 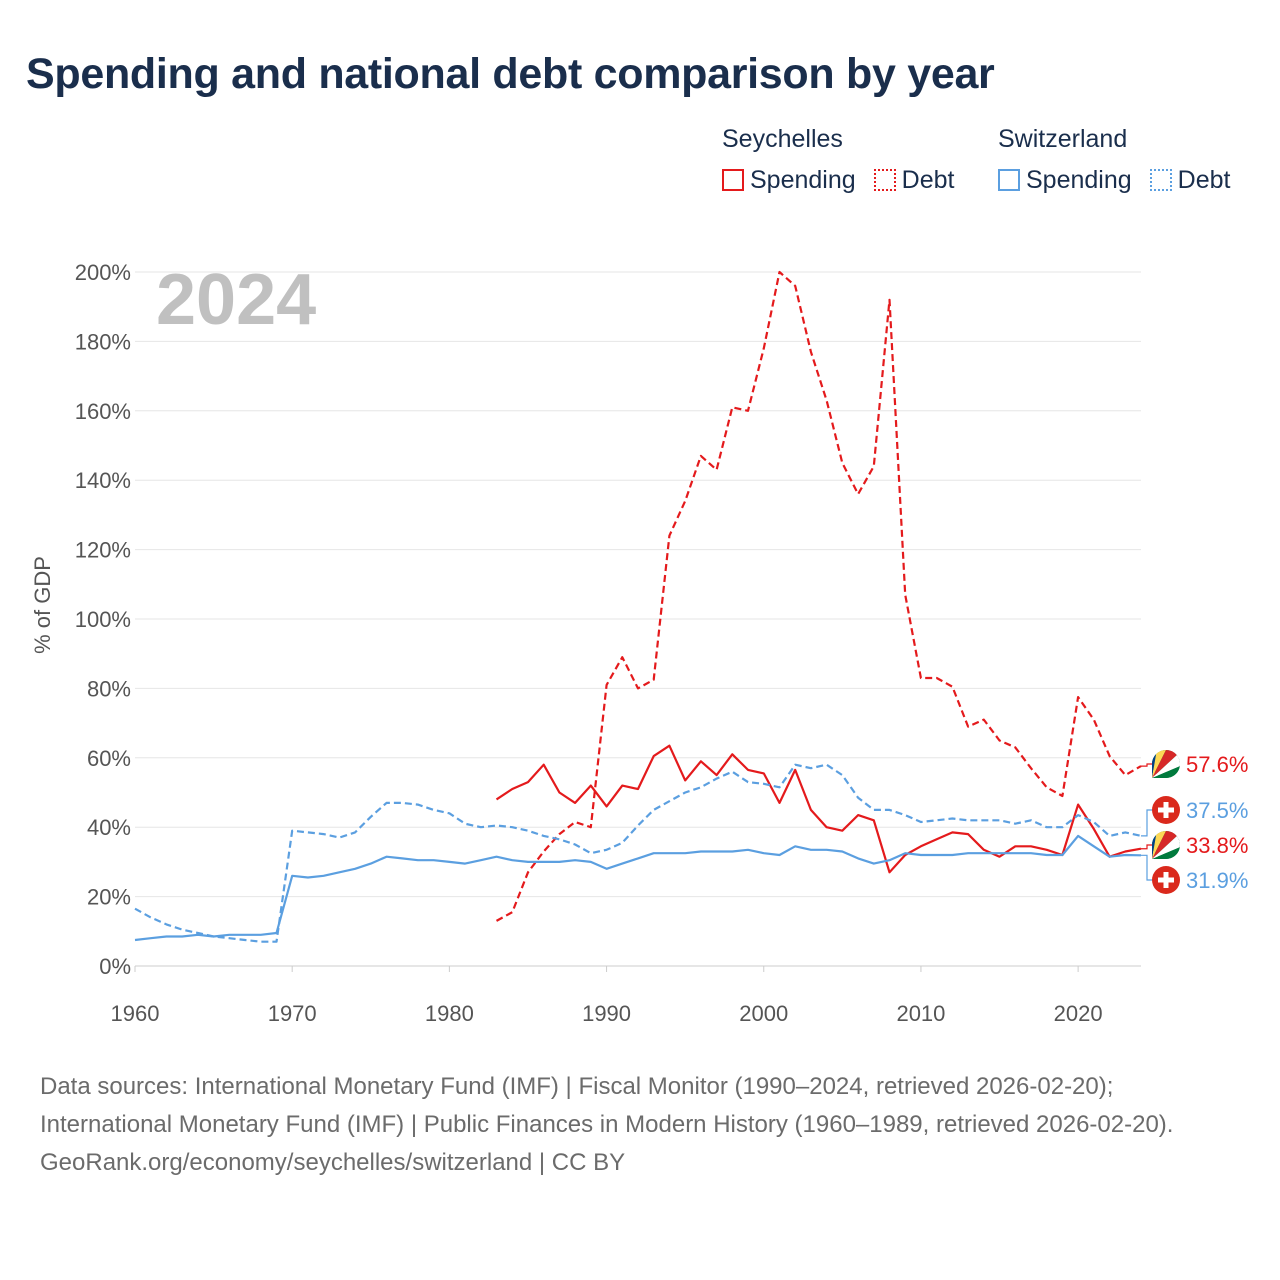 What do you see at coordinates (1217, 880) in the screenshot?
I see `end-value-label: 31.9%` at bounding box center [1217, 880].